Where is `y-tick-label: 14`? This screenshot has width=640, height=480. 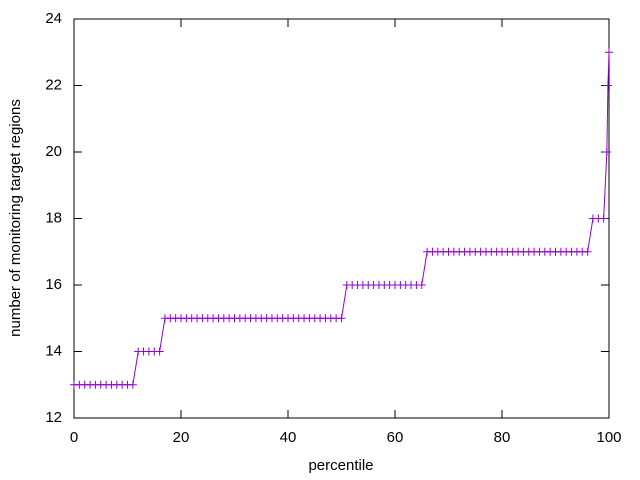 y-tick-label: 14 is located at coordinates (53, 350).